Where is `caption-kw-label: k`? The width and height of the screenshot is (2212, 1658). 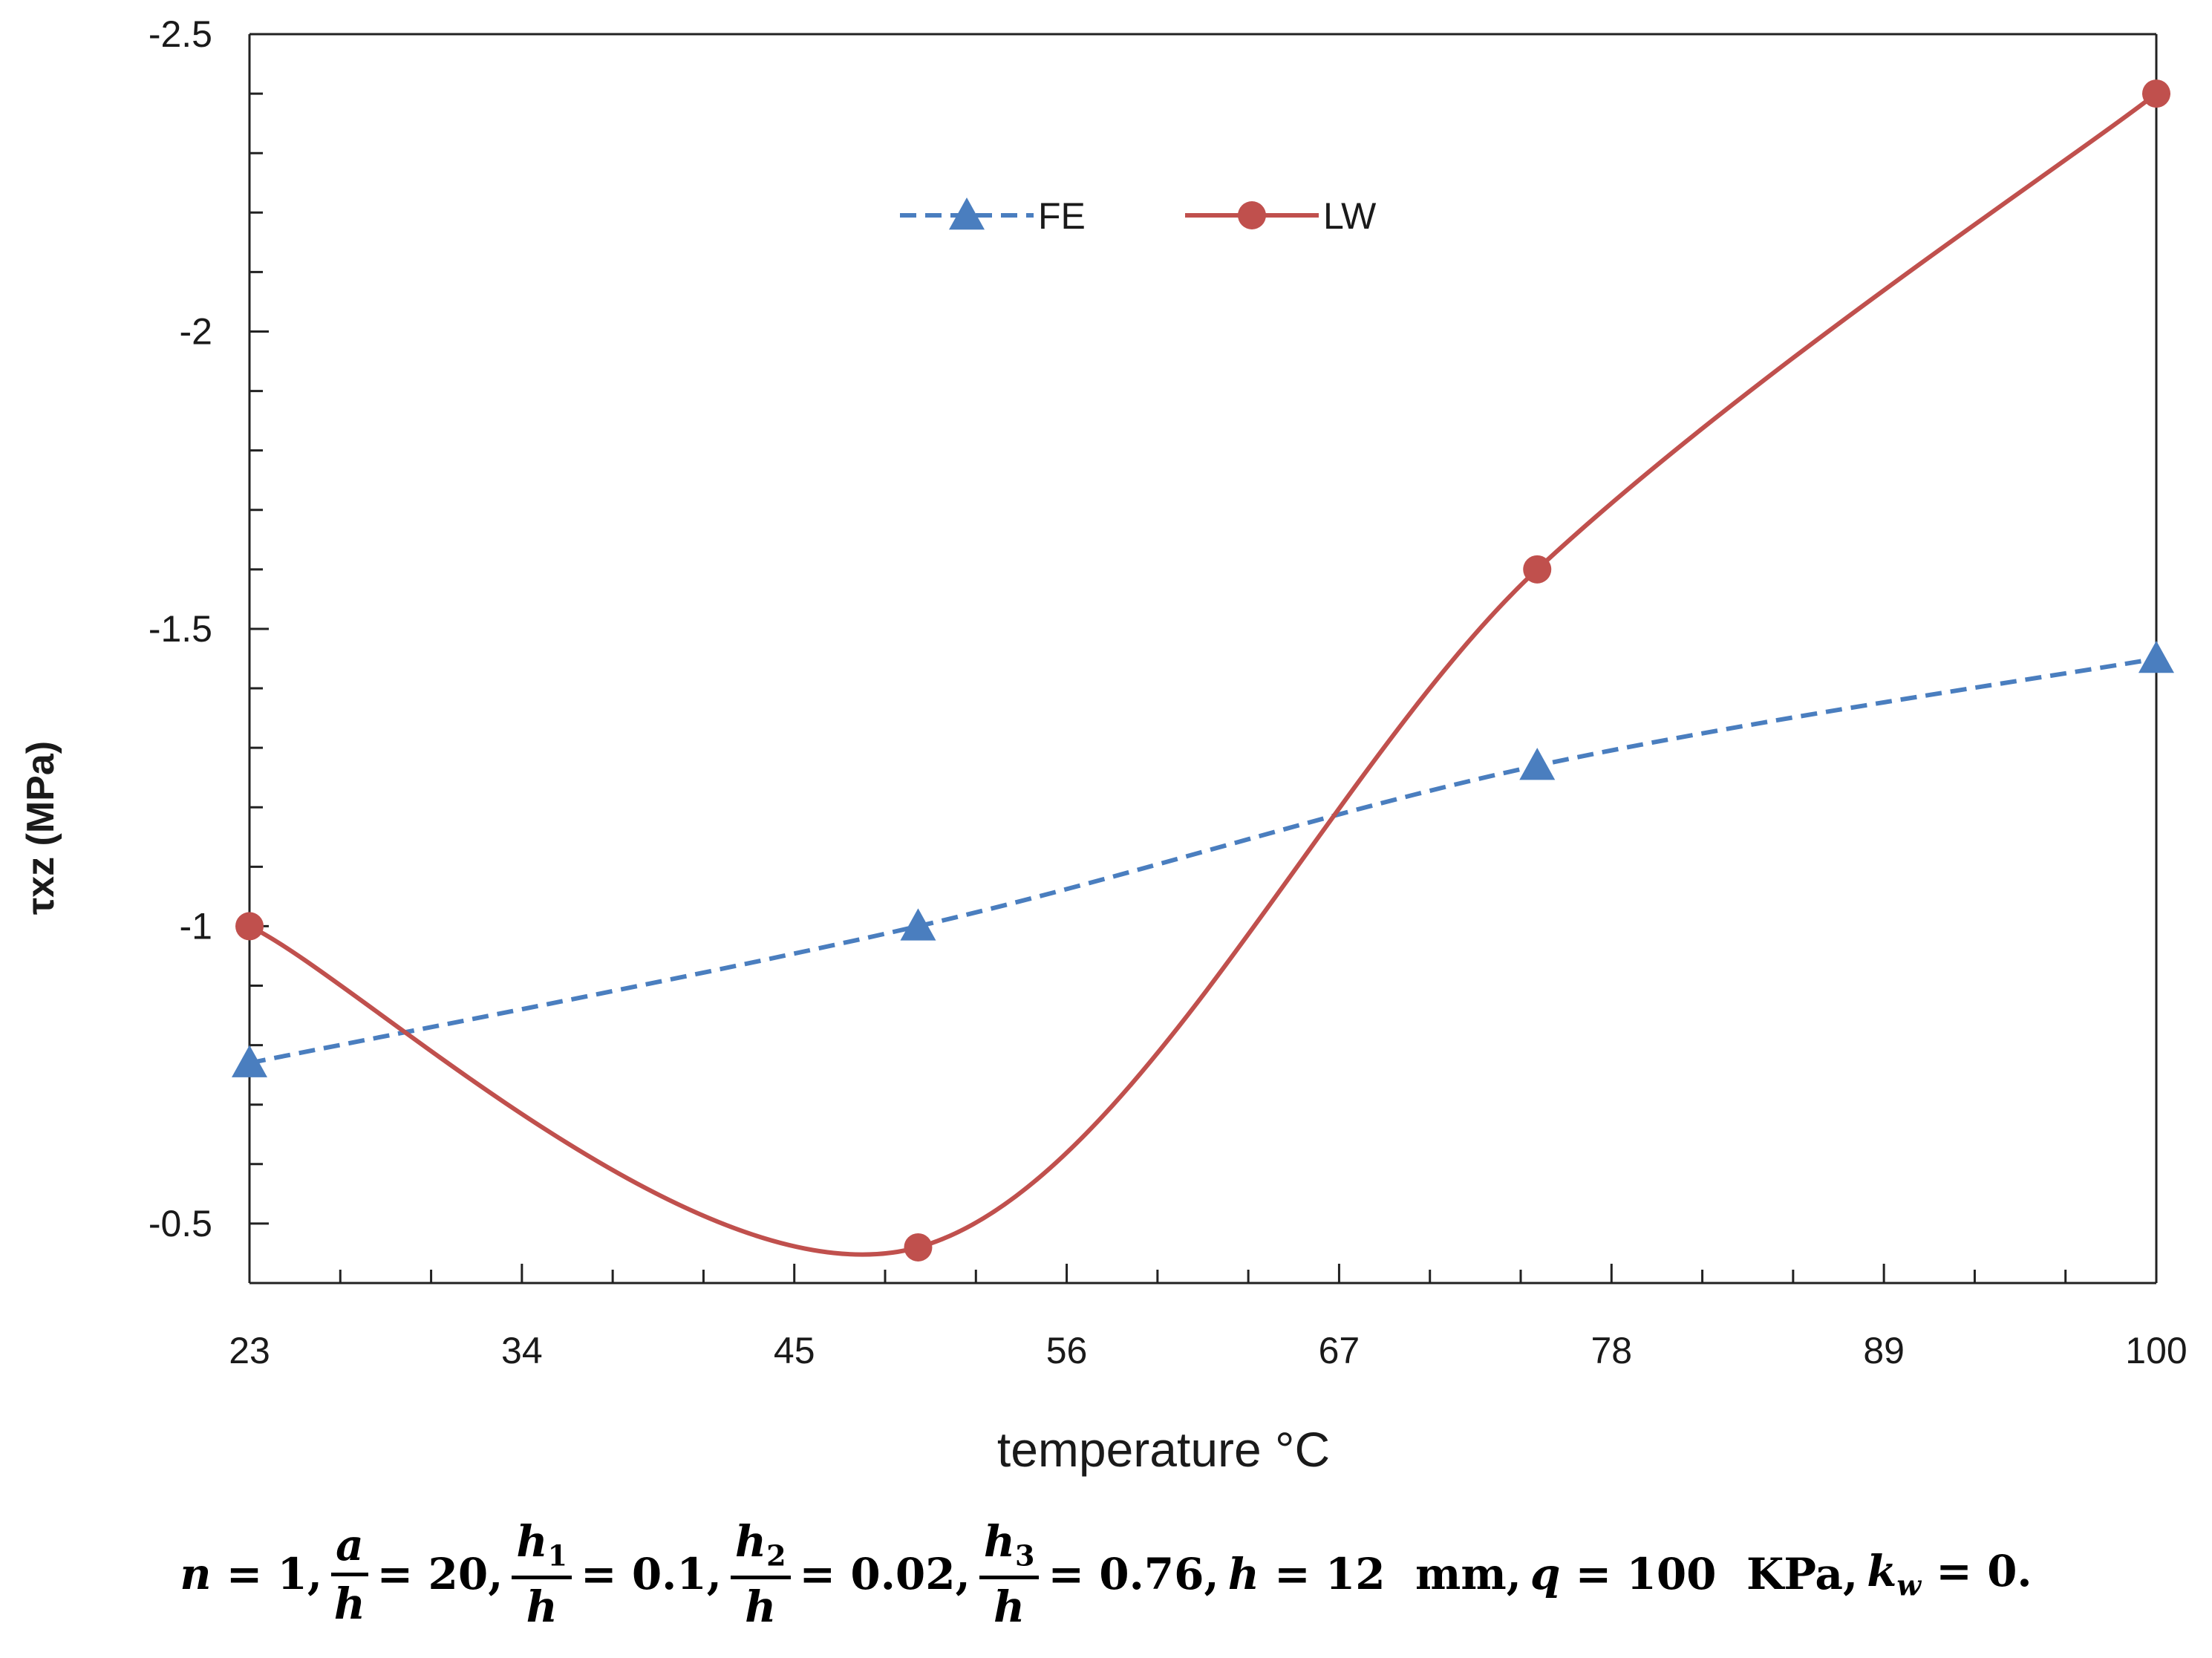
caption-kw-label: k is located at coordinates (1882, 1571).